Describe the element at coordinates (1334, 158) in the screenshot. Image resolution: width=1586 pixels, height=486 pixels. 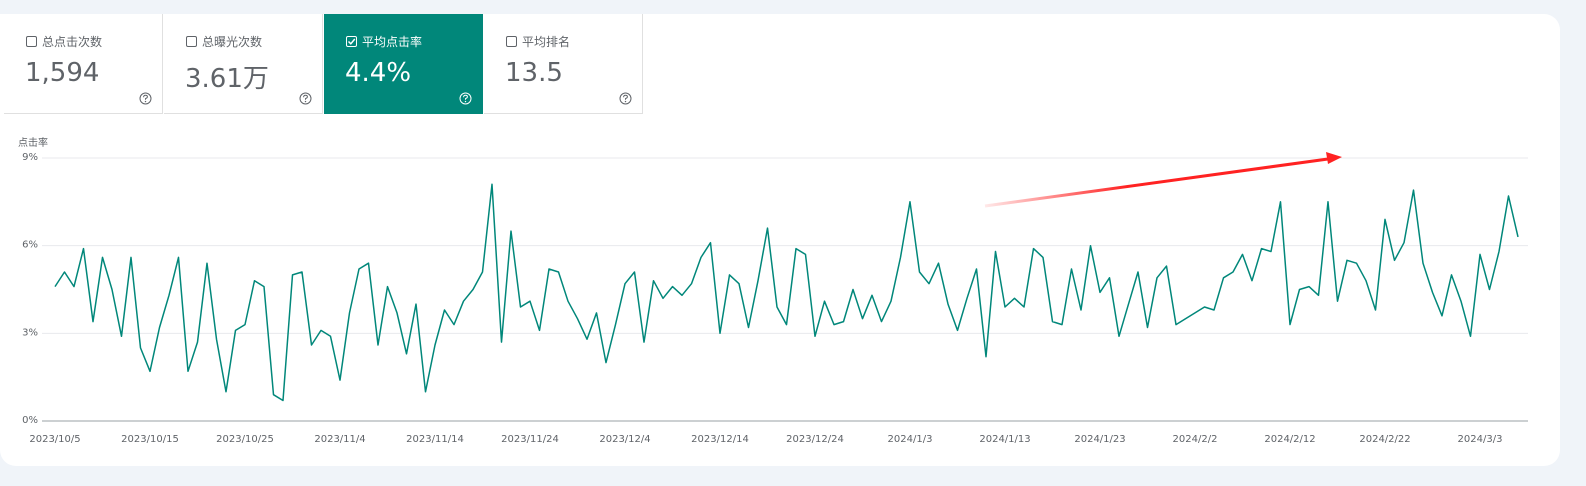
I see `annotation-arrowhead` at that location.